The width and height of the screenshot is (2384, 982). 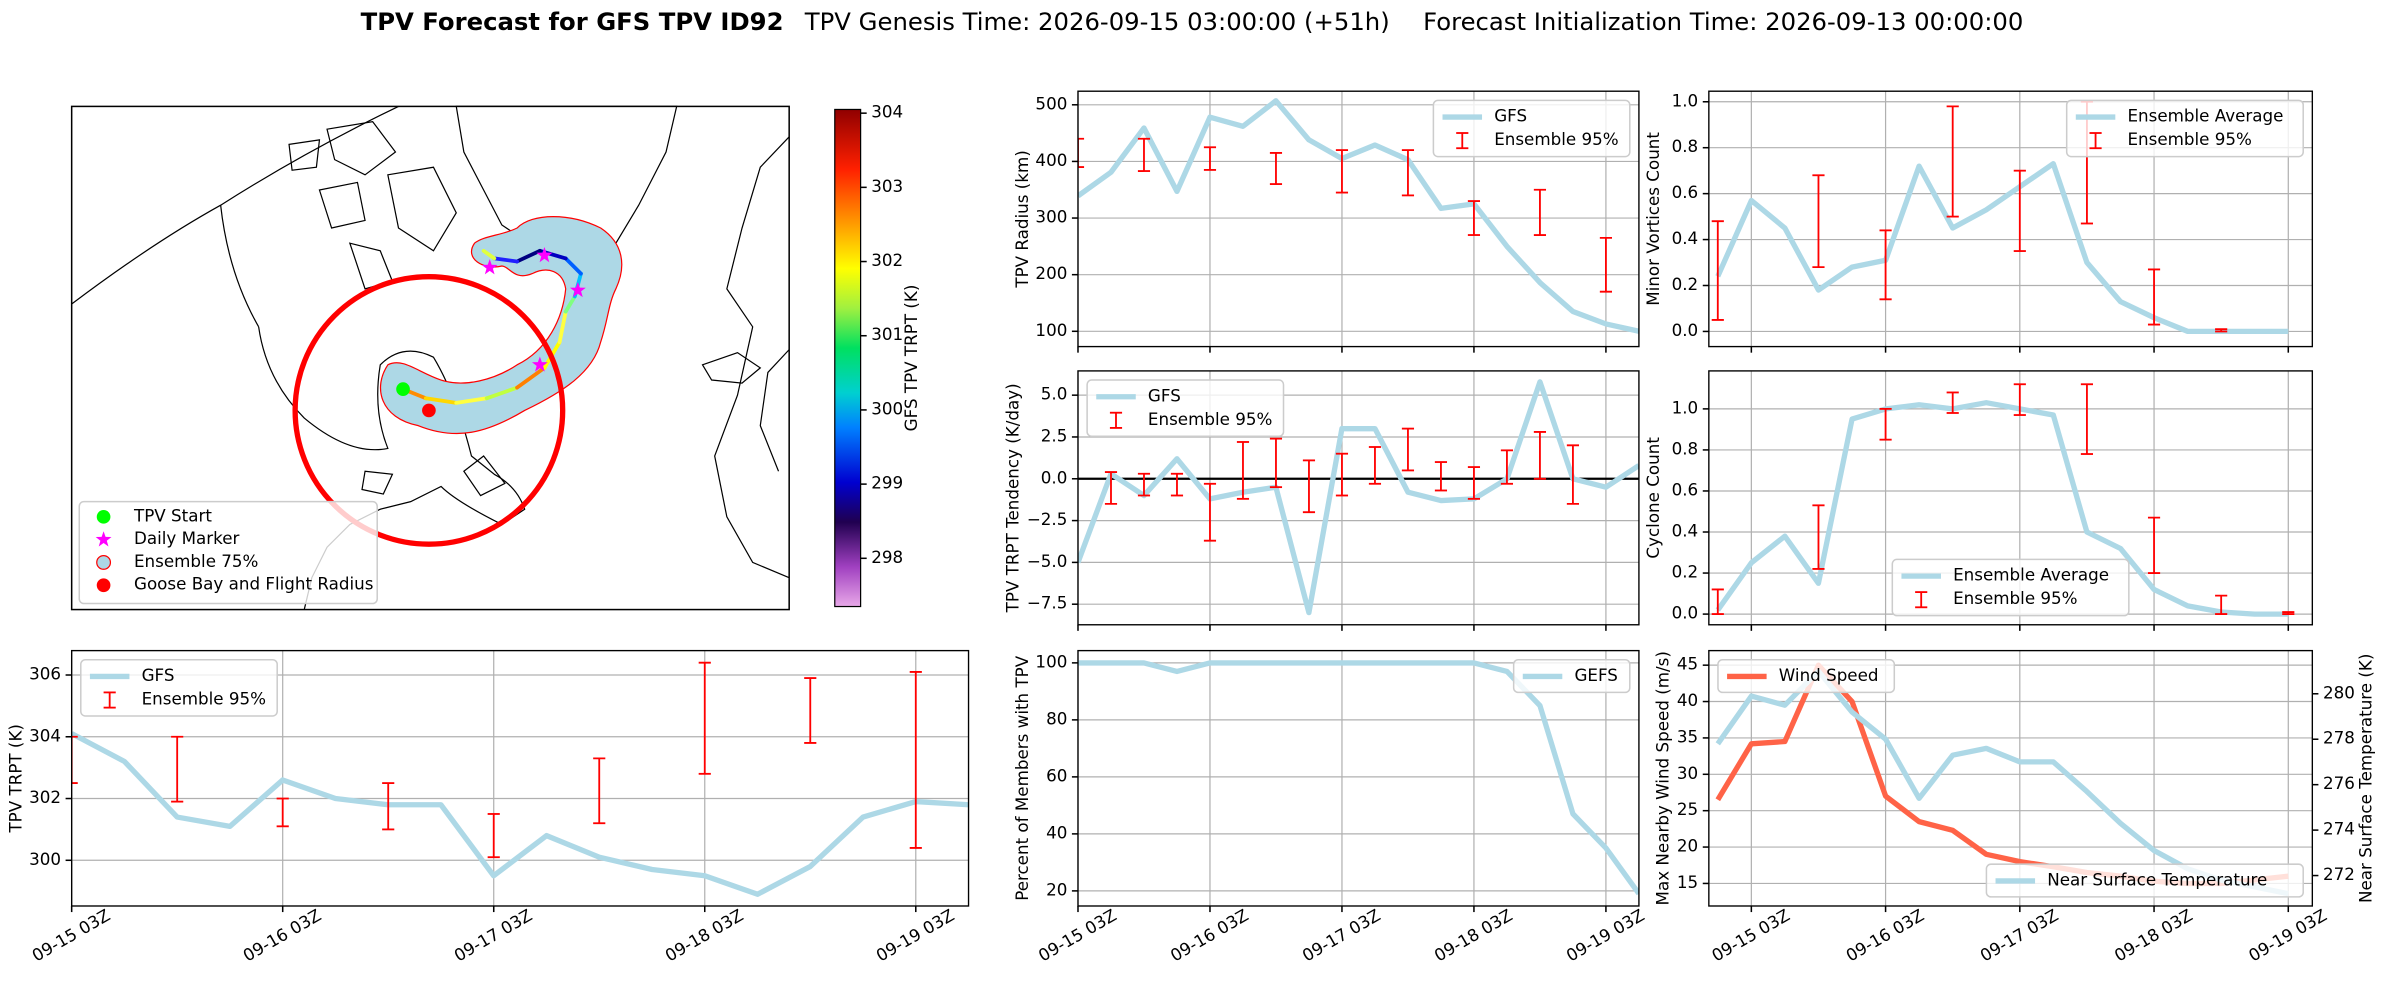 I want to click on flight-radius, so click(x=429, y=410).